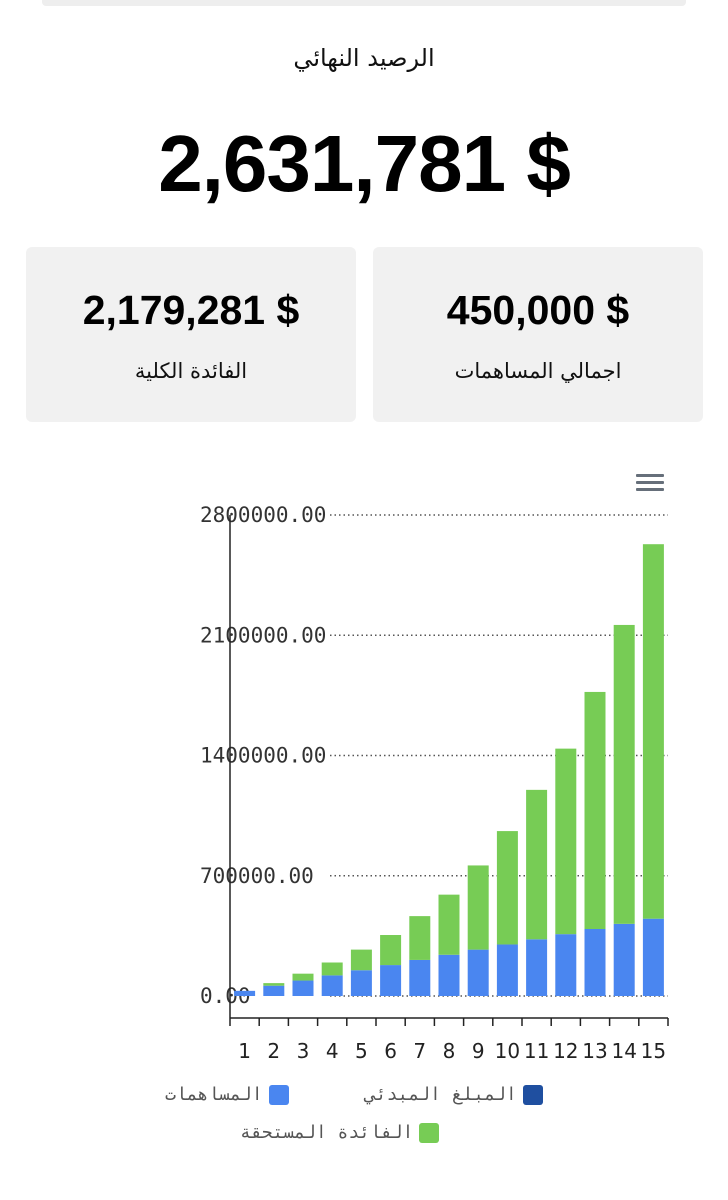 This screenshot has height=1200, width=728. Describe the element at coordinates (594, 1051) in the screenshot. I see `x-tick-label: 13` at that location.